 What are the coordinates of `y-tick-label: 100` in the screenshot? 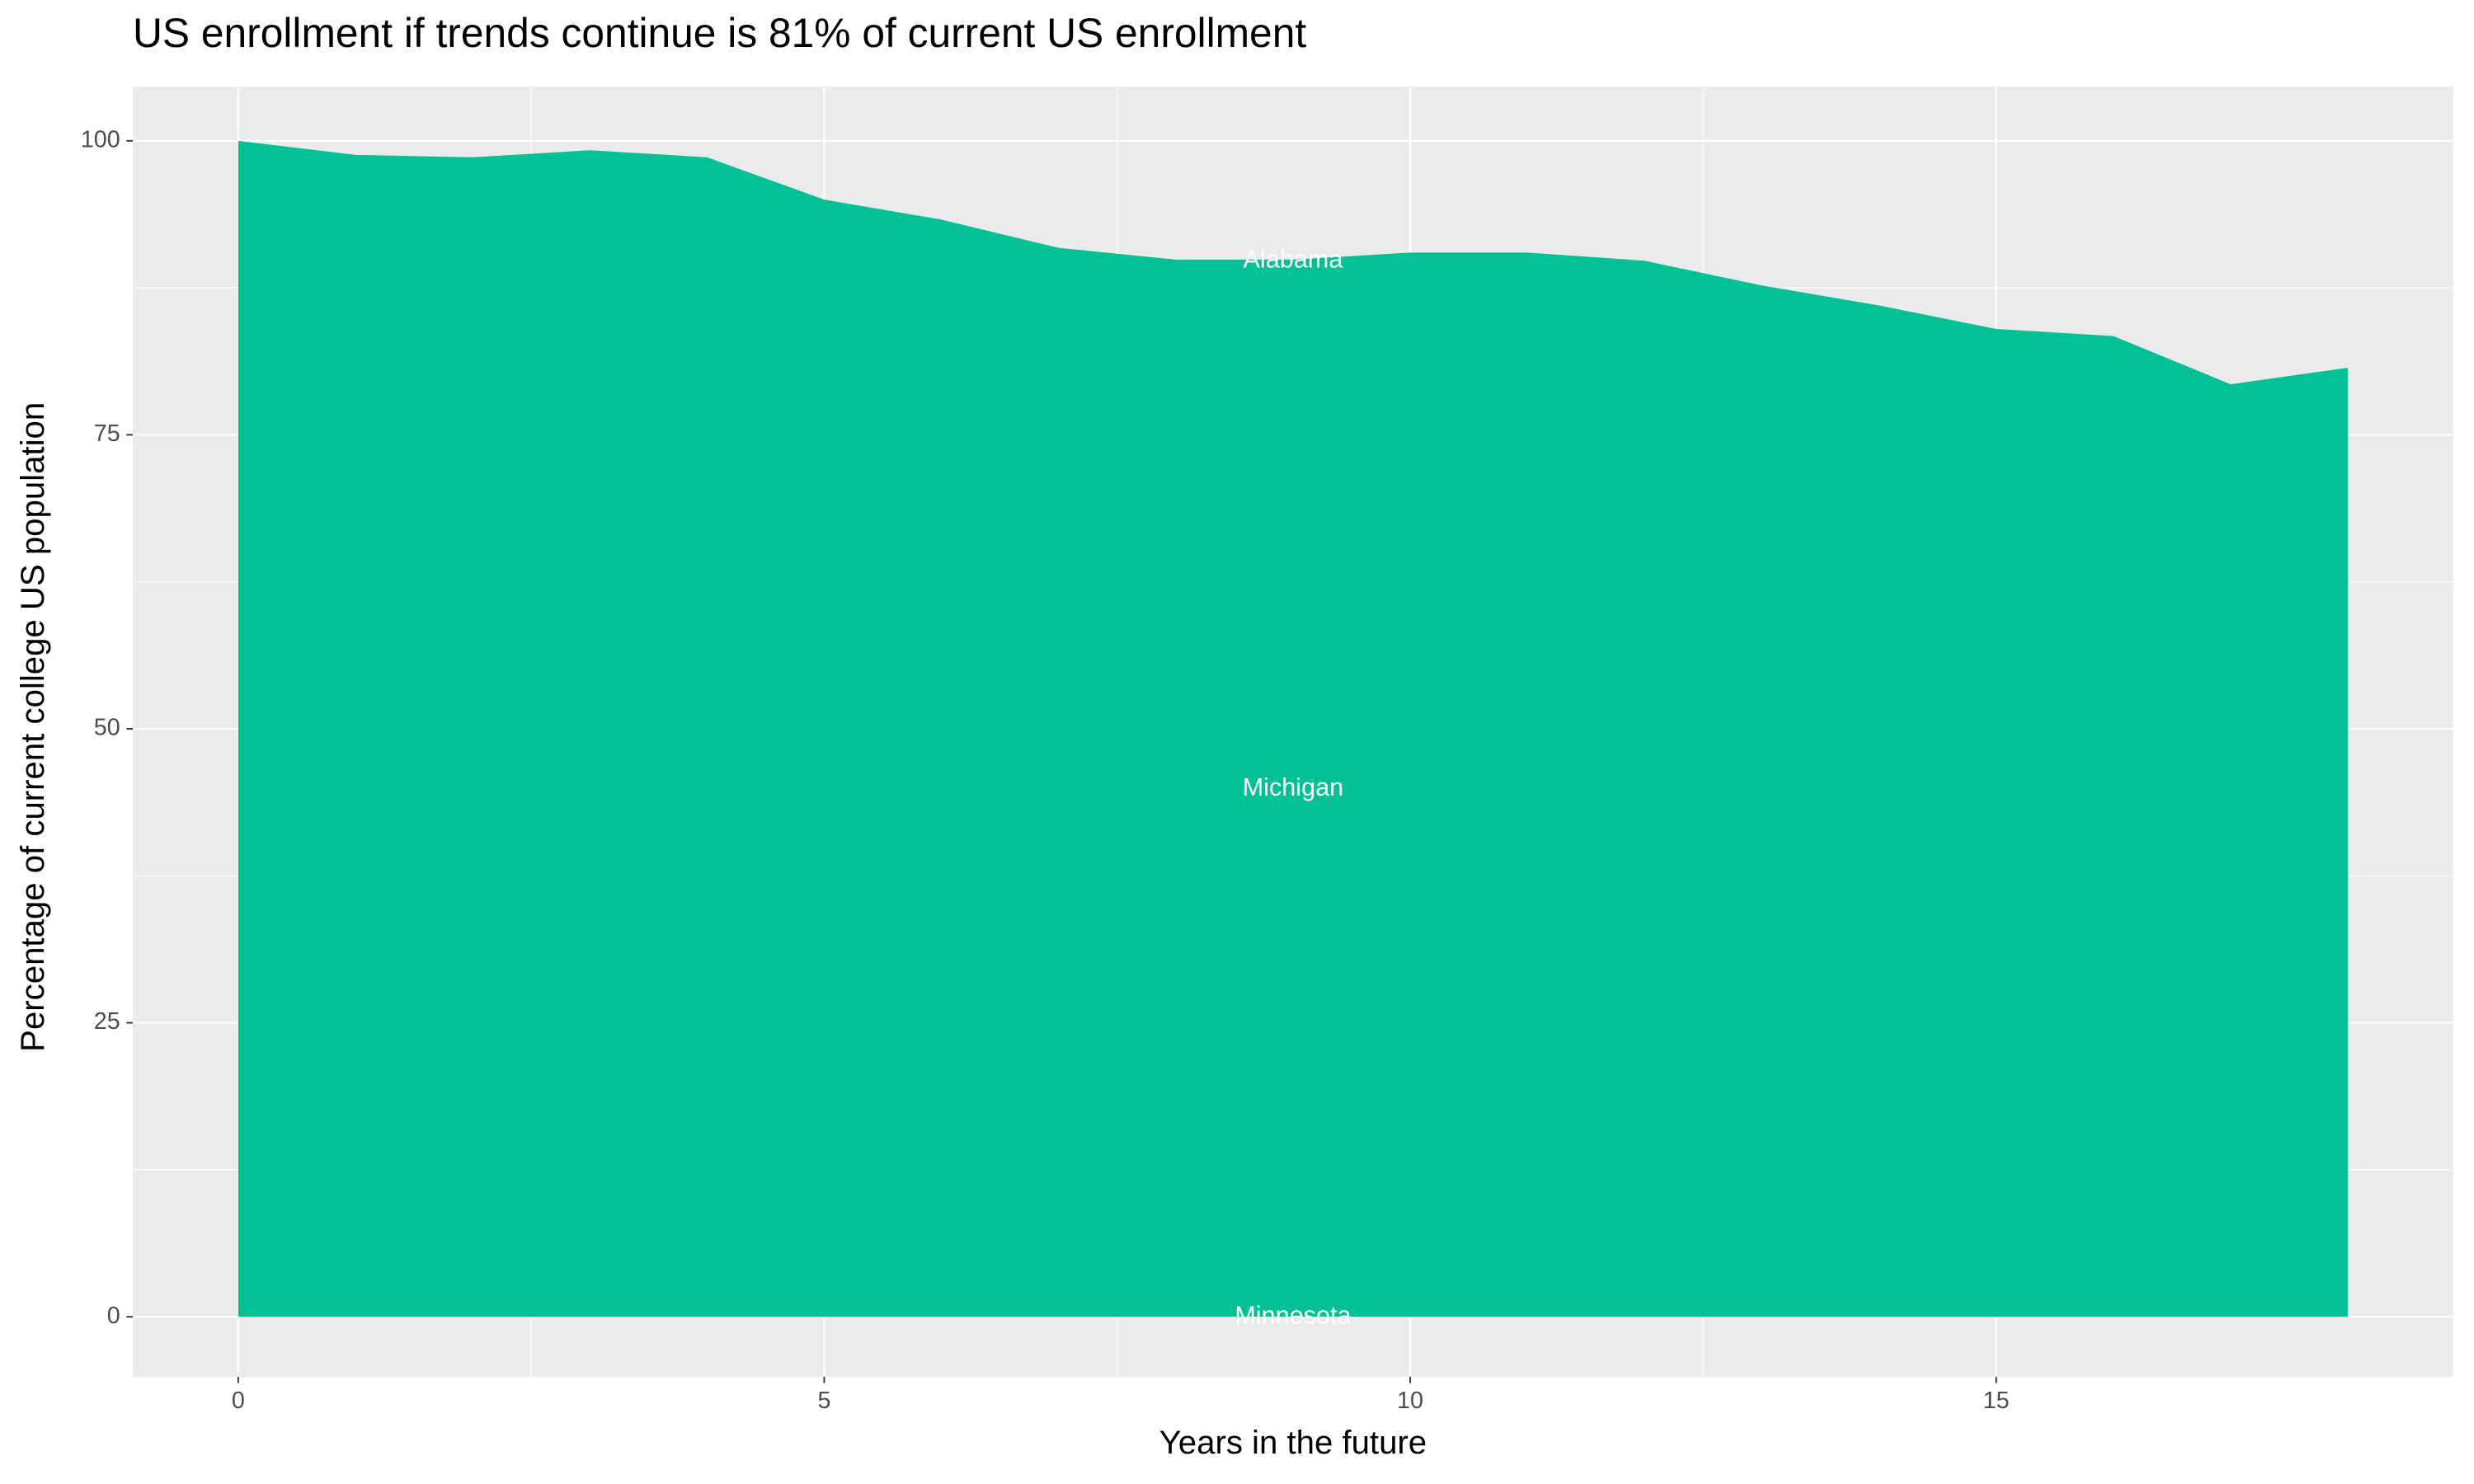 It's located at (100, 139).